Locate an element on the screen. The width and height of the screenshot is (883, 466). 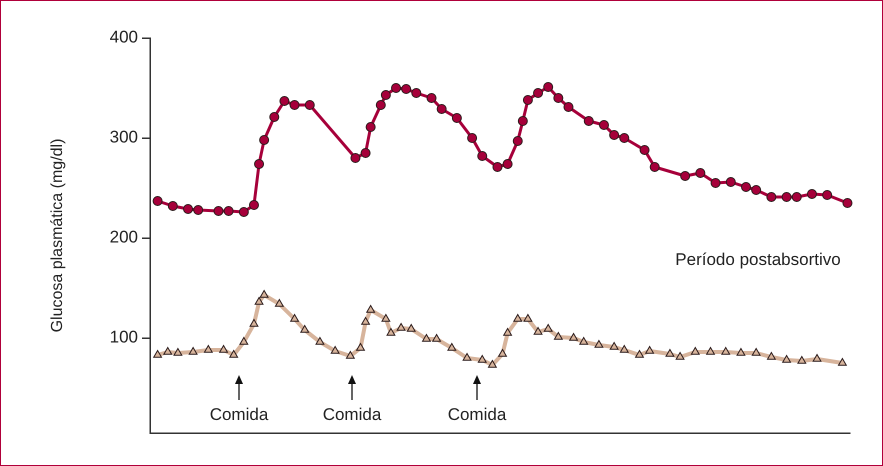
y-tick-label: 100 is located at coordinates (124, 337).